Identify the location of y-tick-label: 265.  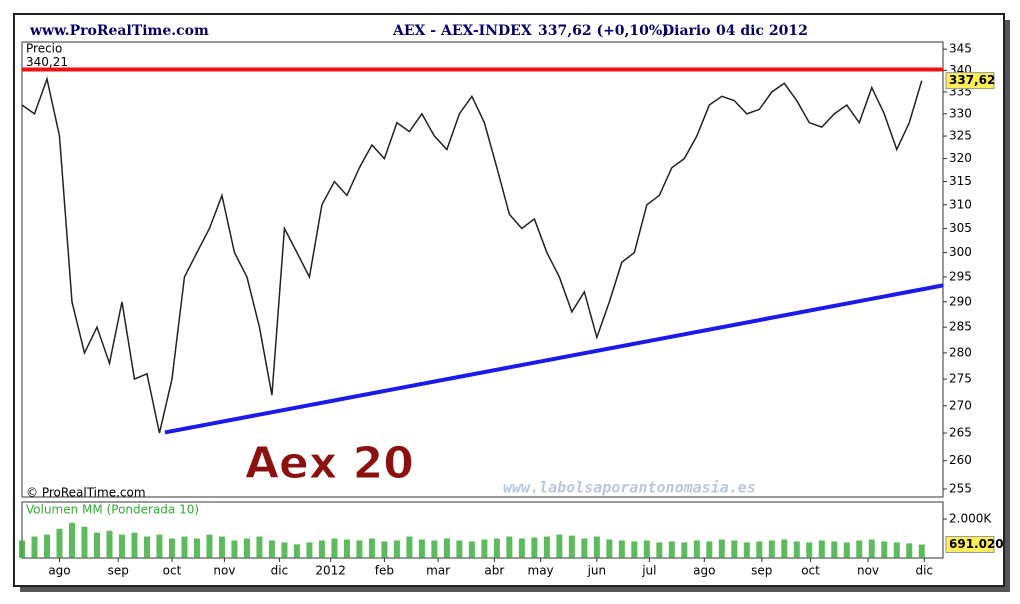
(960, 433).